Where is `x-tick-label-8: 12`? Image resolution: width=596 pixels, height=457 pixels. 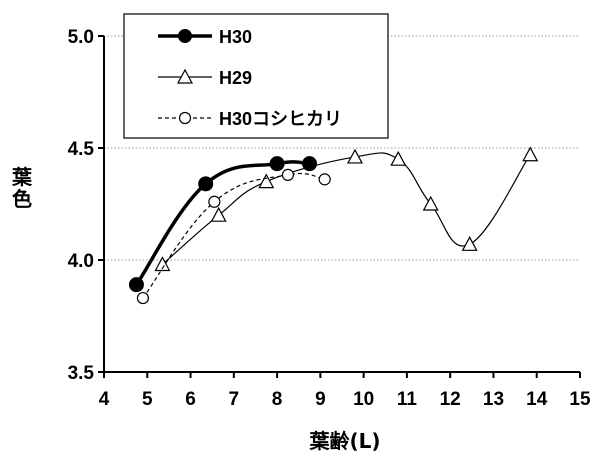
x-tick-label-8: 12 is located at coordinates (450, 399).